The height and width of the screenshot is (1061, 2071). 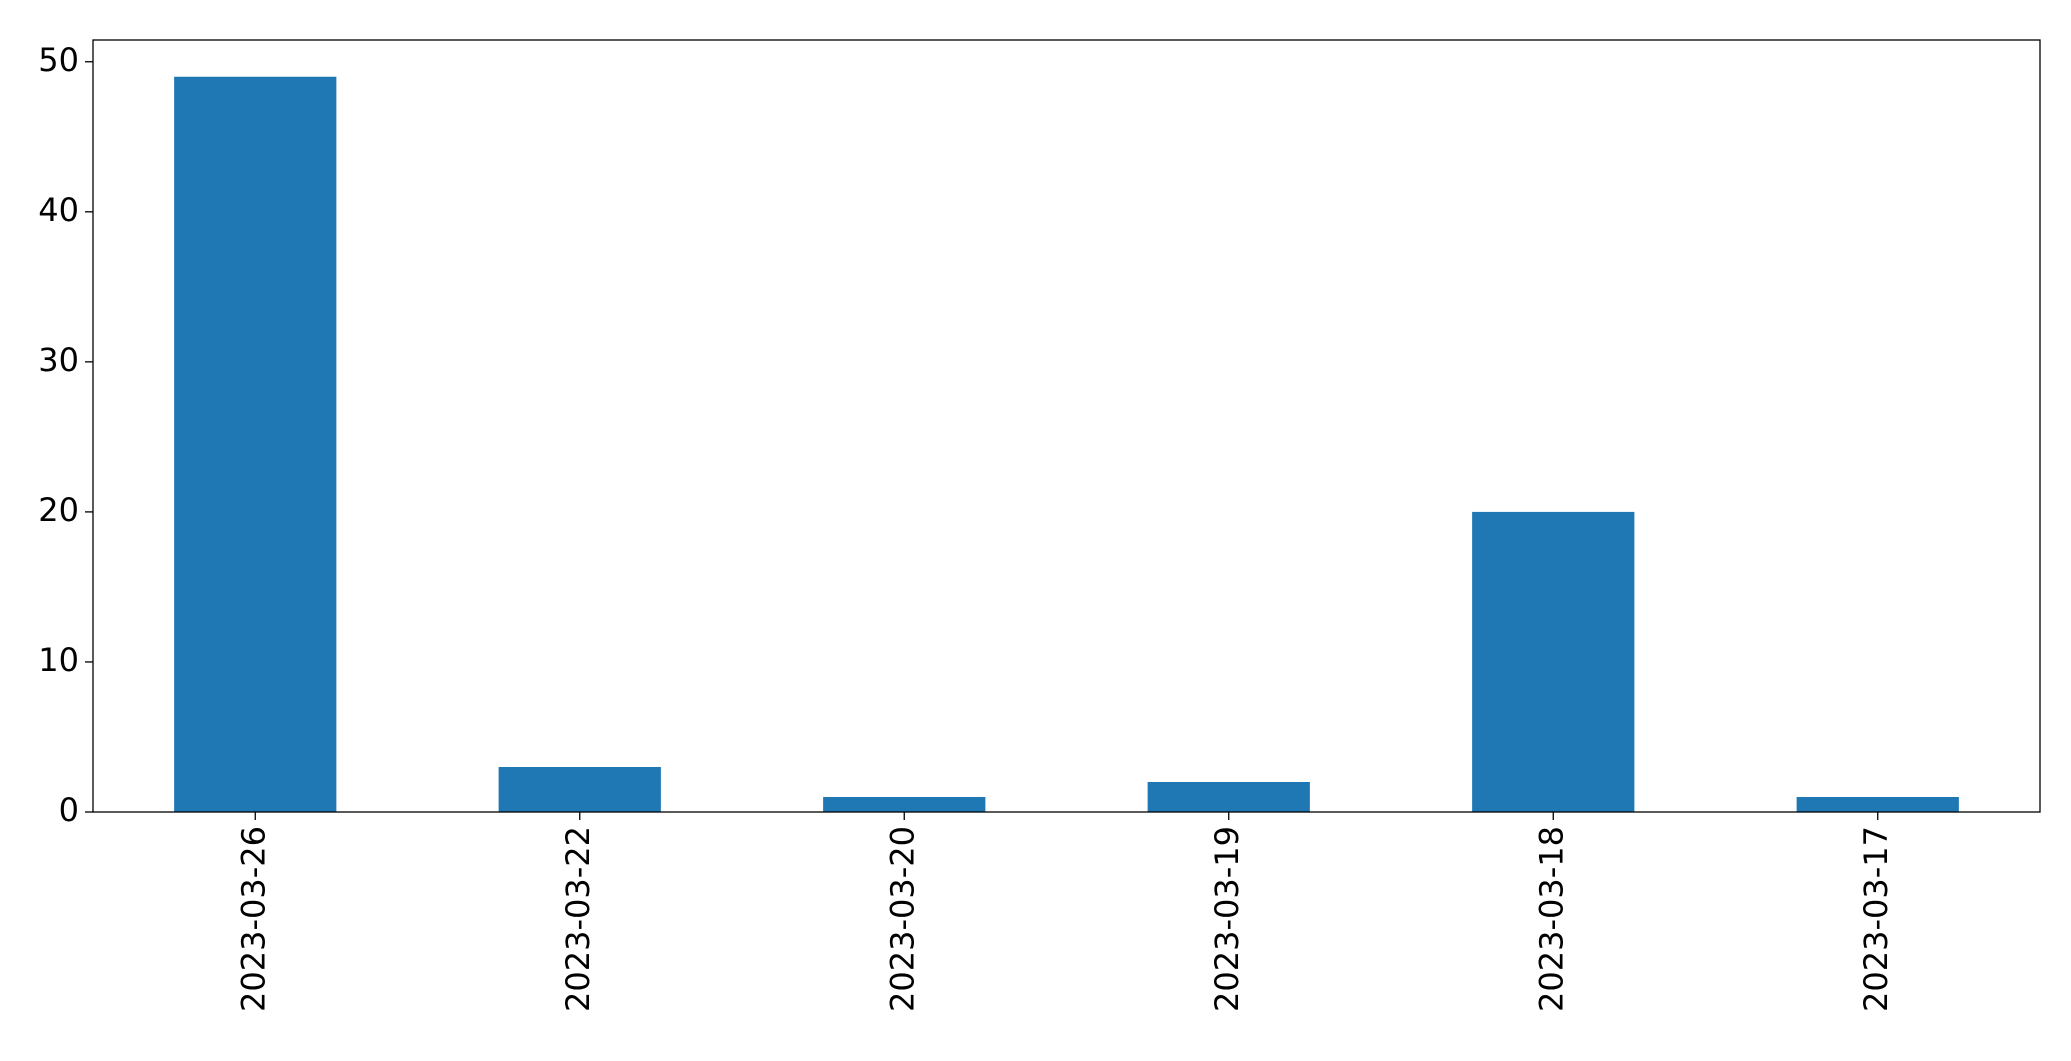 What do you see at coordinates (58, 660) in the screenshot?
I see `y-tick-label: 10` at bounding box center [58, 660].